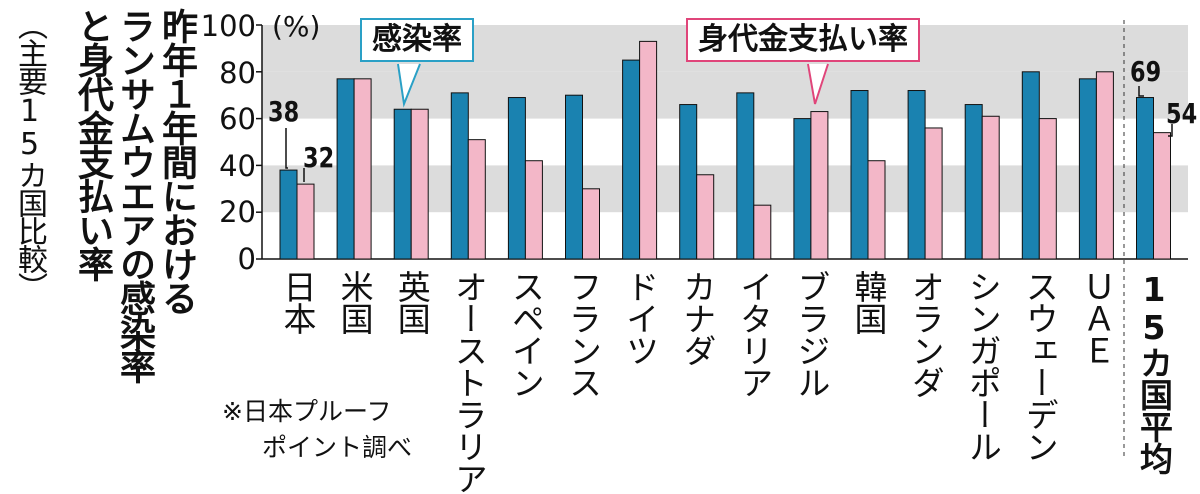 The image size is (1200, 494). Describe the element at coordinates (754, 334) in the screenshot. I see `category-label: イタリア` at that location.